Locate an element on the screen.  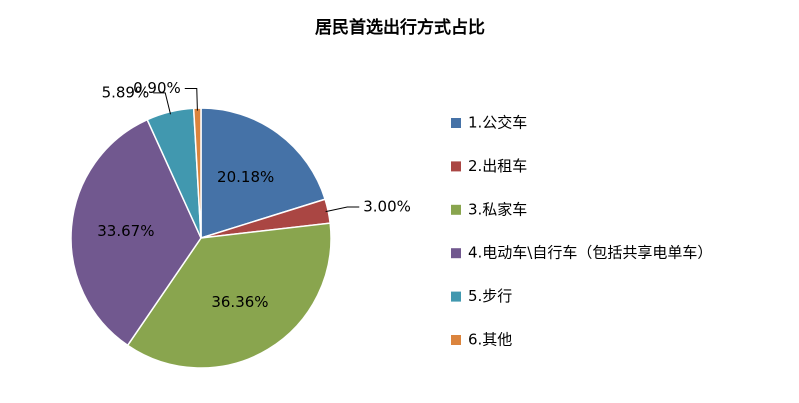
legend-label: 5.步行 is located at coordinates (490, 296).